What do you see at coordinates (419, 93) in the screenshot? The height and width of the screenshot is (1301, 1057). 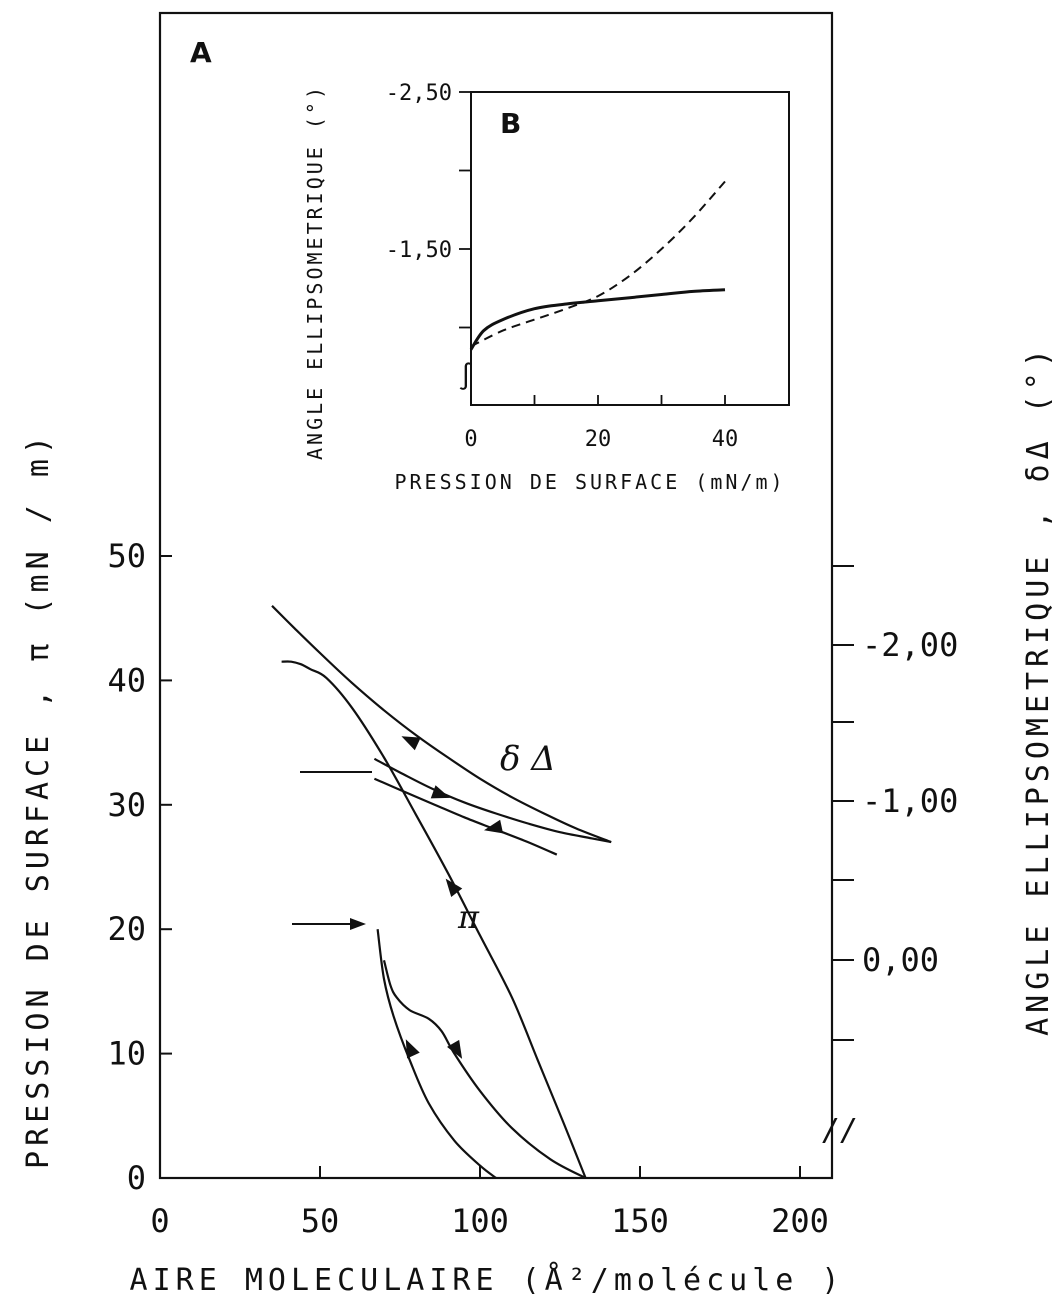 I see `panel-b-y-tick-label-1: -2,50` at bounding box center [419, 93].